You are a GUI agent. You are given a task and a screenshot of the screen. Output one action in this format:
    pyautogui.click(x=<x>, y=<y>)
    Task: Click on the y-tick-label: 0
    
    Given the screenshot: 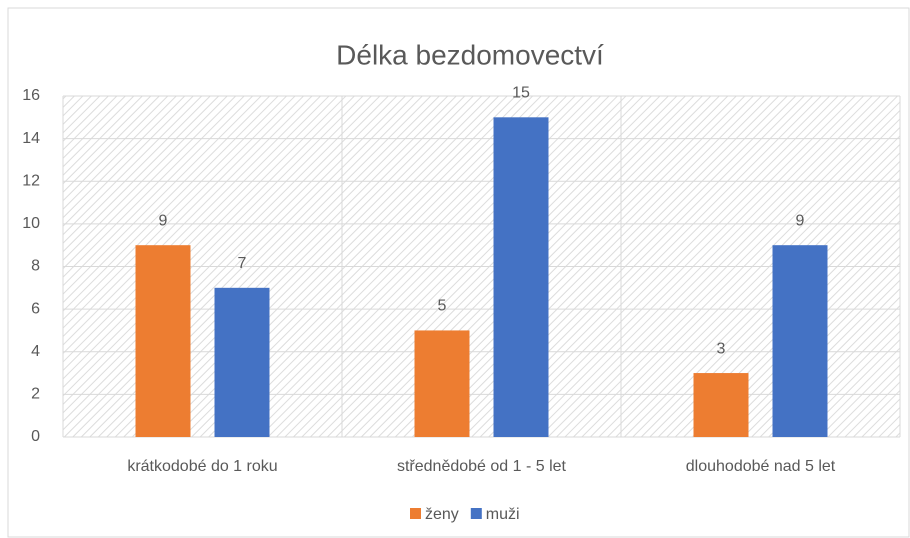 What is the action you would take?
    pyautogui.click(x=35, y=436)
    